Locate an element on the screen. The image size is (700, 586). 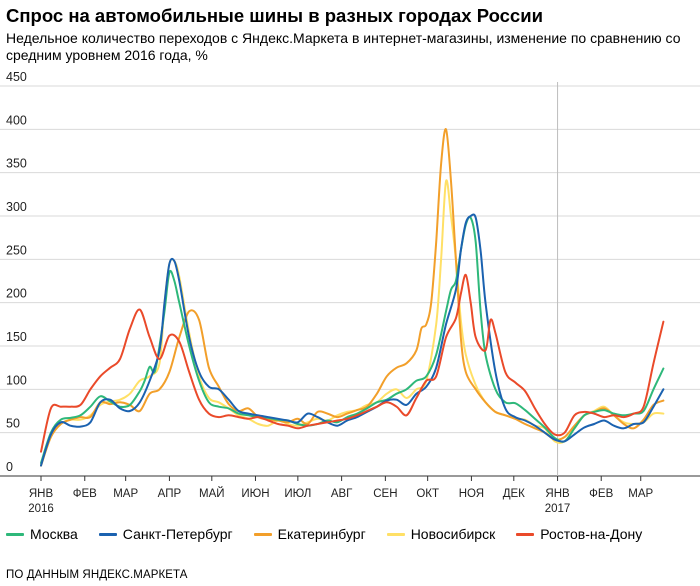
x-tick-label: АВГ is located at coordinates (342, 494).